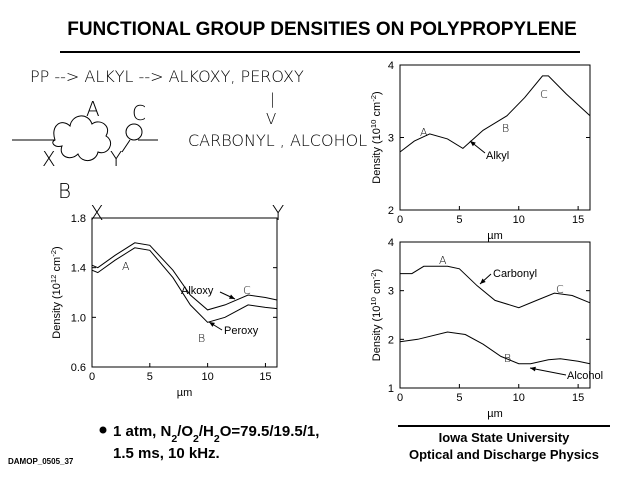 Image resolution: width=638 pixels, height=478 pixels. What do you see at coordinates (103, 430) in the screenshot?
I see `bullet-dot` at bounding box center [103, 430].